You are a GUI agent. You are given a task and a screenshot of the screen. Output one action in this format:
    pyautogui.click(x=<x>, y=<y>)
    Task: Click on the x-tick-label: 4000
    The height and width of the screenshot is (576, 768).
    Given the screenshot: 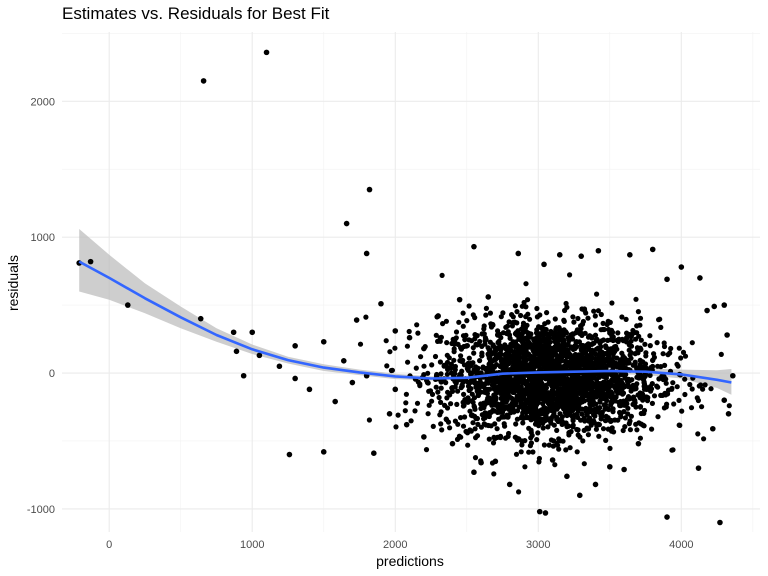 What is the action you would take?
    pyautogui.click(x=681, y=545)
    